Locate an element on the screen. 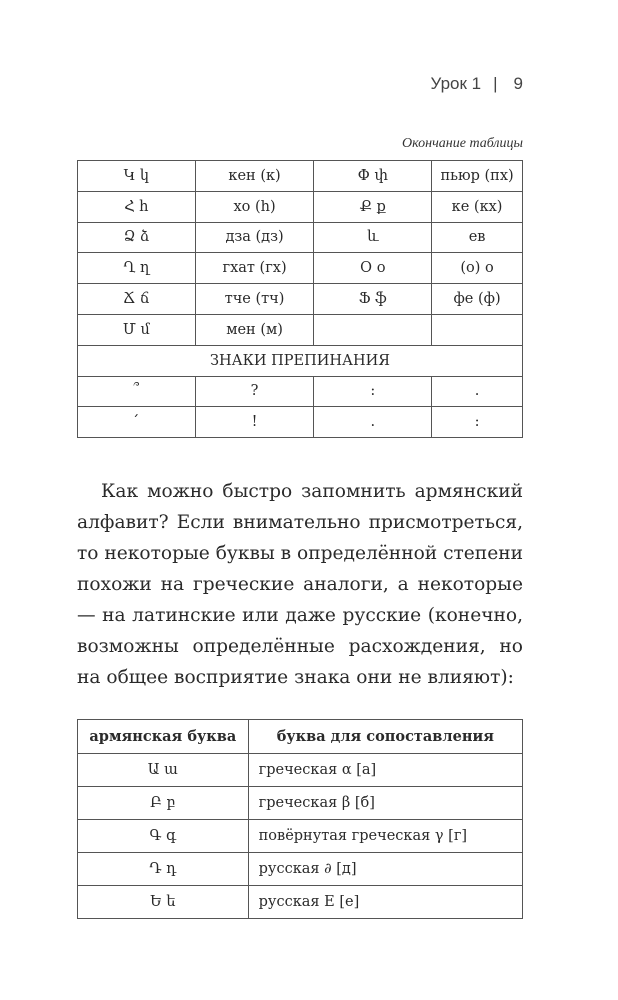  table-cell: Հ հ is located at coordinates (136, 206).